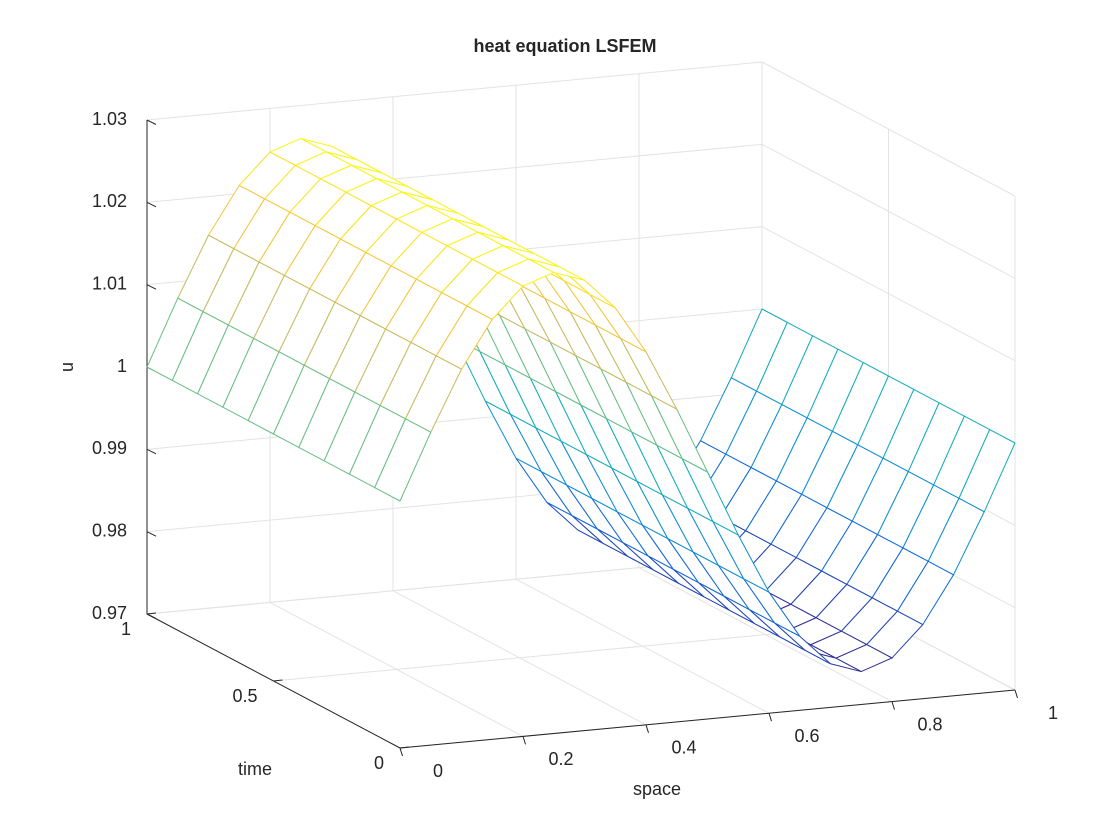 The height and width of the screenshot is (840, 1120). I want to click on z-tick-label: 1.01, so click(109, 283).